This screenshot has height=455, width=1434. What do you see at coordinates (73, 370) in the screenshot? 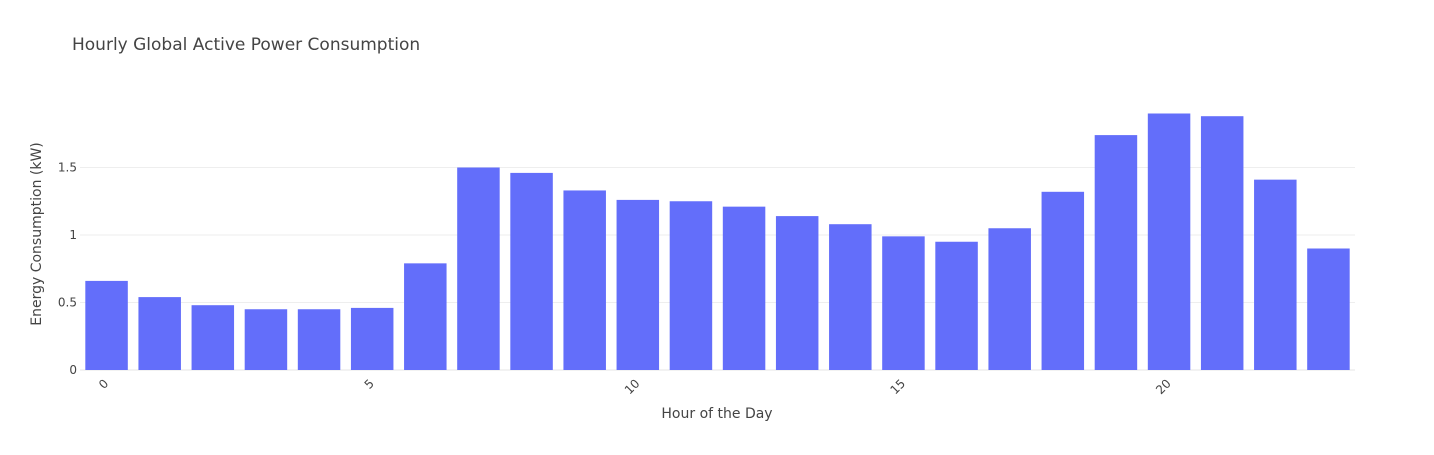
I see `y-tick-label: 0` at bounding box center [73, 370].